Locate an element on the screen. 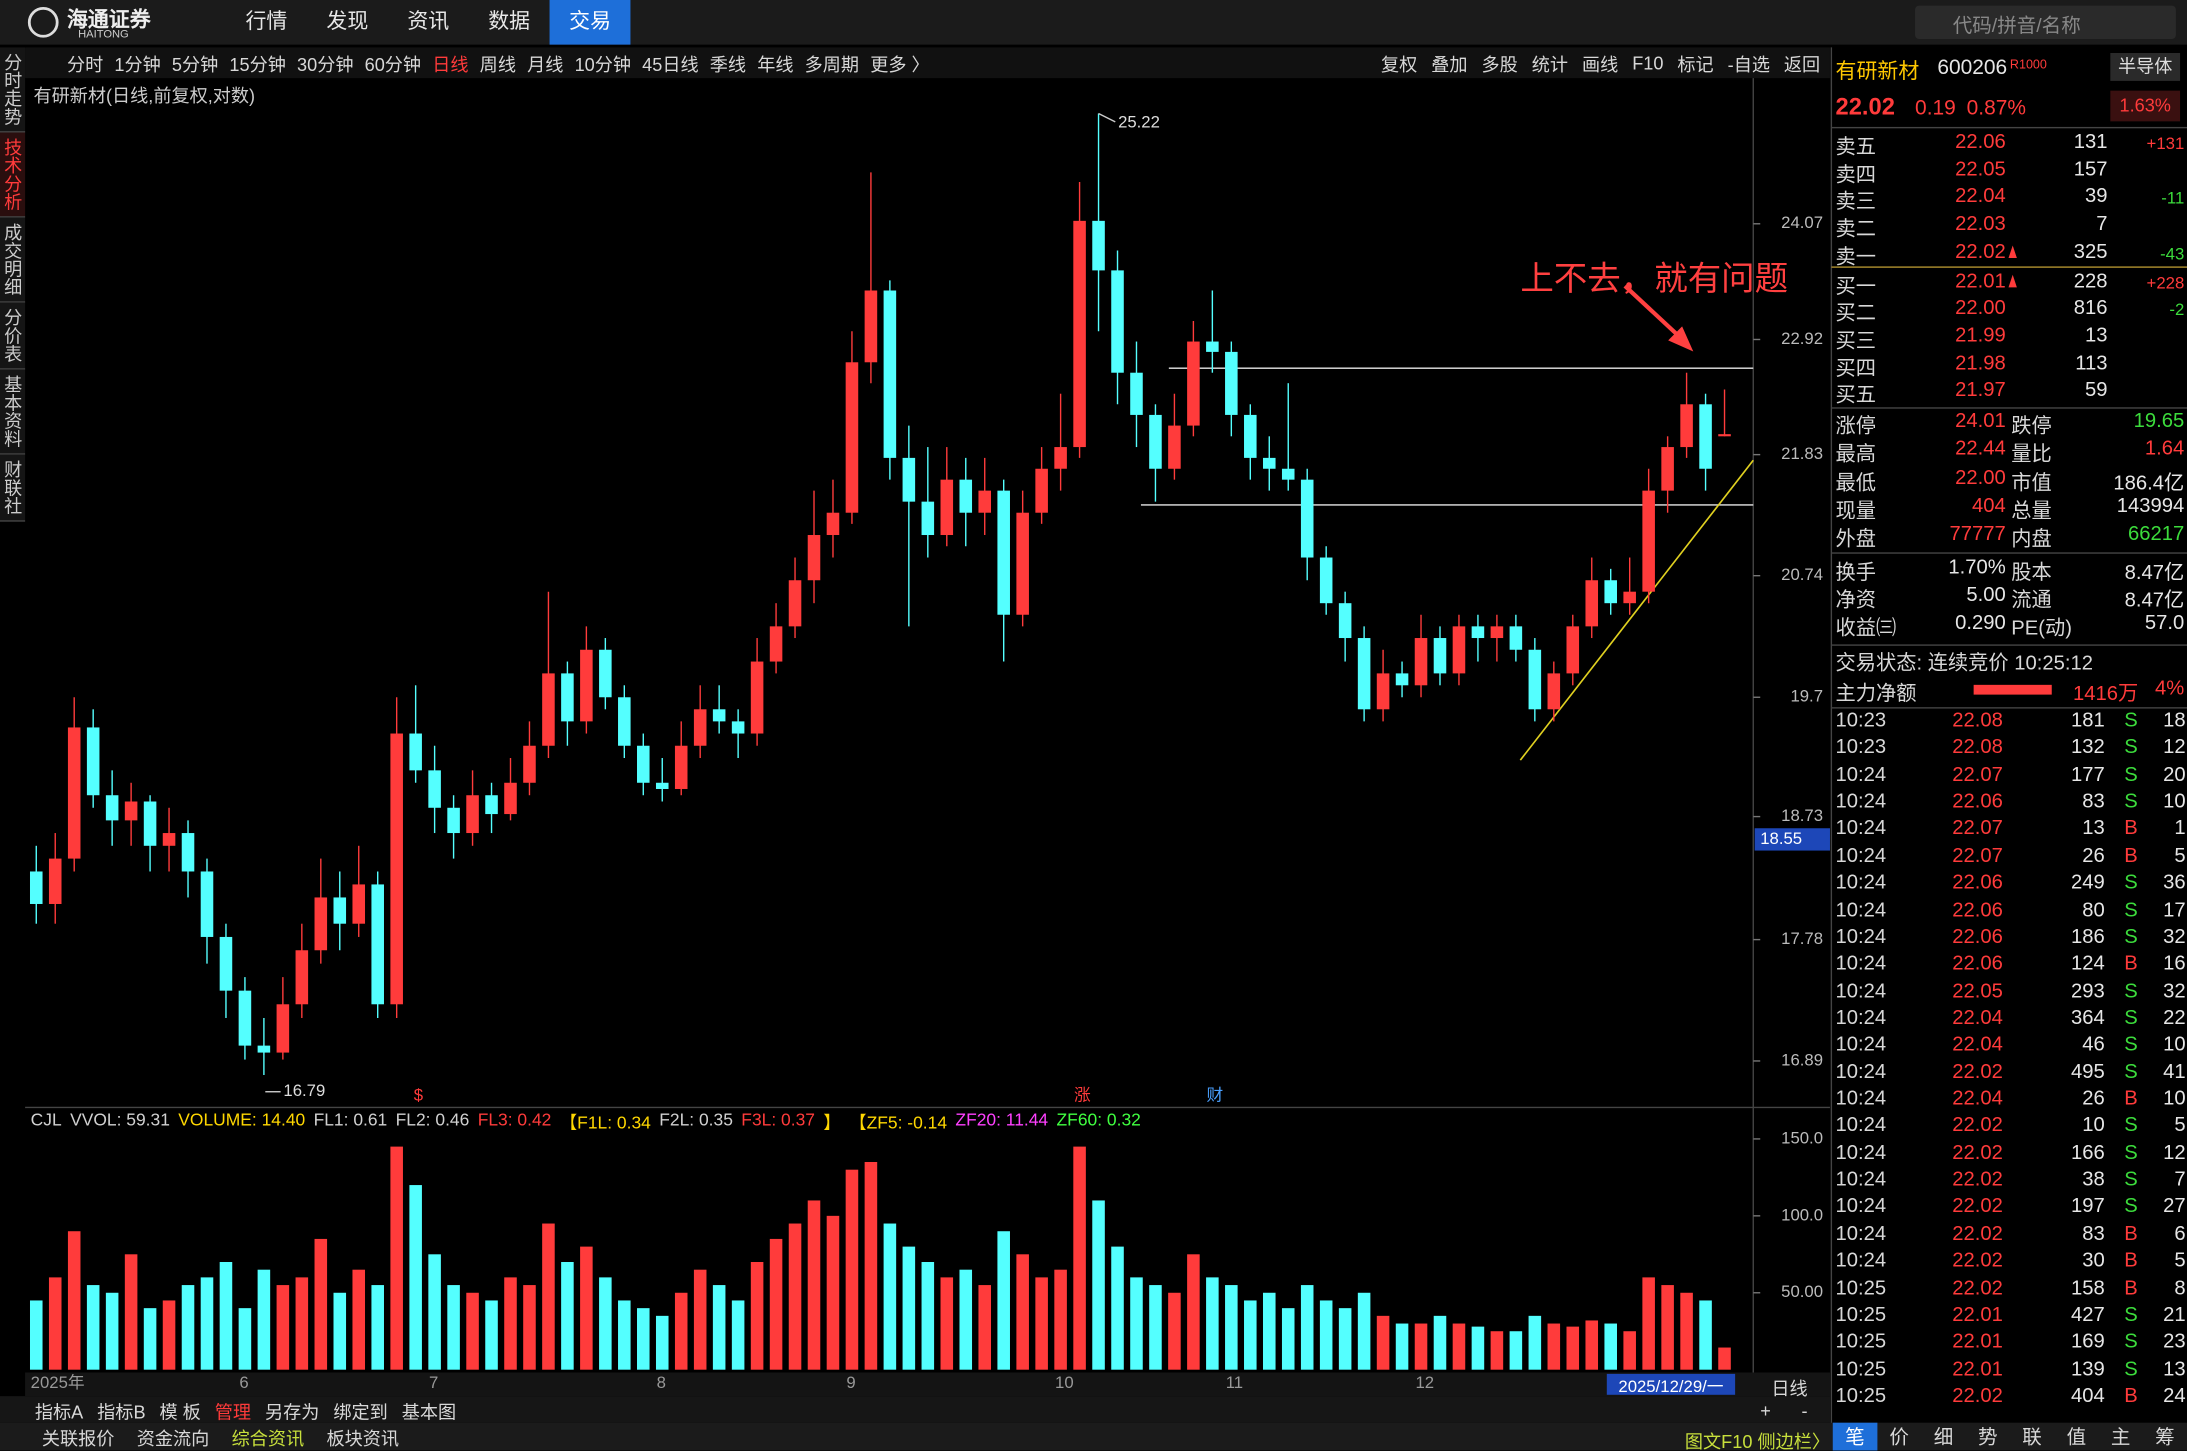 The width and height of the screenshot is (2187, 1451). search-box is located at coordinates (2045, 22).